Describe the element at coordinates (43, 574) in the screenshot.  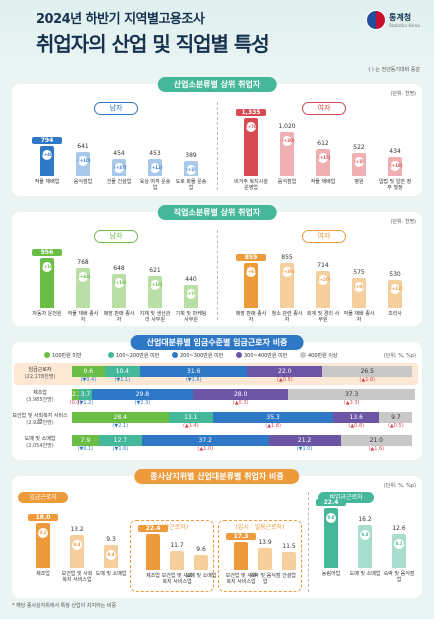
I see `bar-label: 제조업` at that location.